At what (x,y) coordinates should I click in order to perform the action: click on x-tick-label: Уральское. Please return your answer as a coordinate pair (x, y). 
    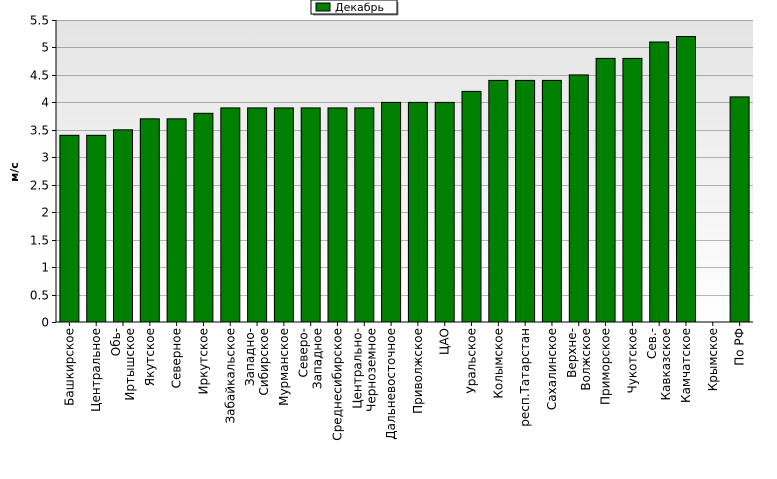
    Looking at the image, I should click on (472, 361).